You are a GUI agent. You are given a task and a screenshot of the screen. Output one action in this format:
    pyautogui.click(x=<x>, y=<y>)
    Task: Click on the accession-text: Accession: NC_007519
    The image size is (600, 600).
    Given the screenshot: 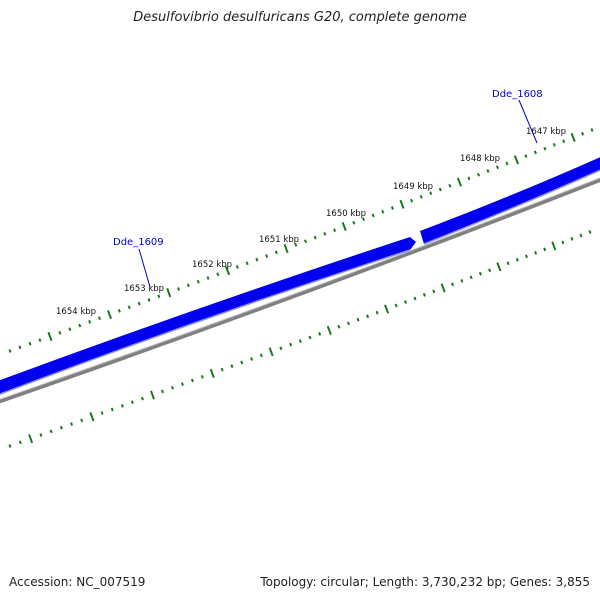 What is the action you would take?
    pyautogui.click(x=77, y=582)
    